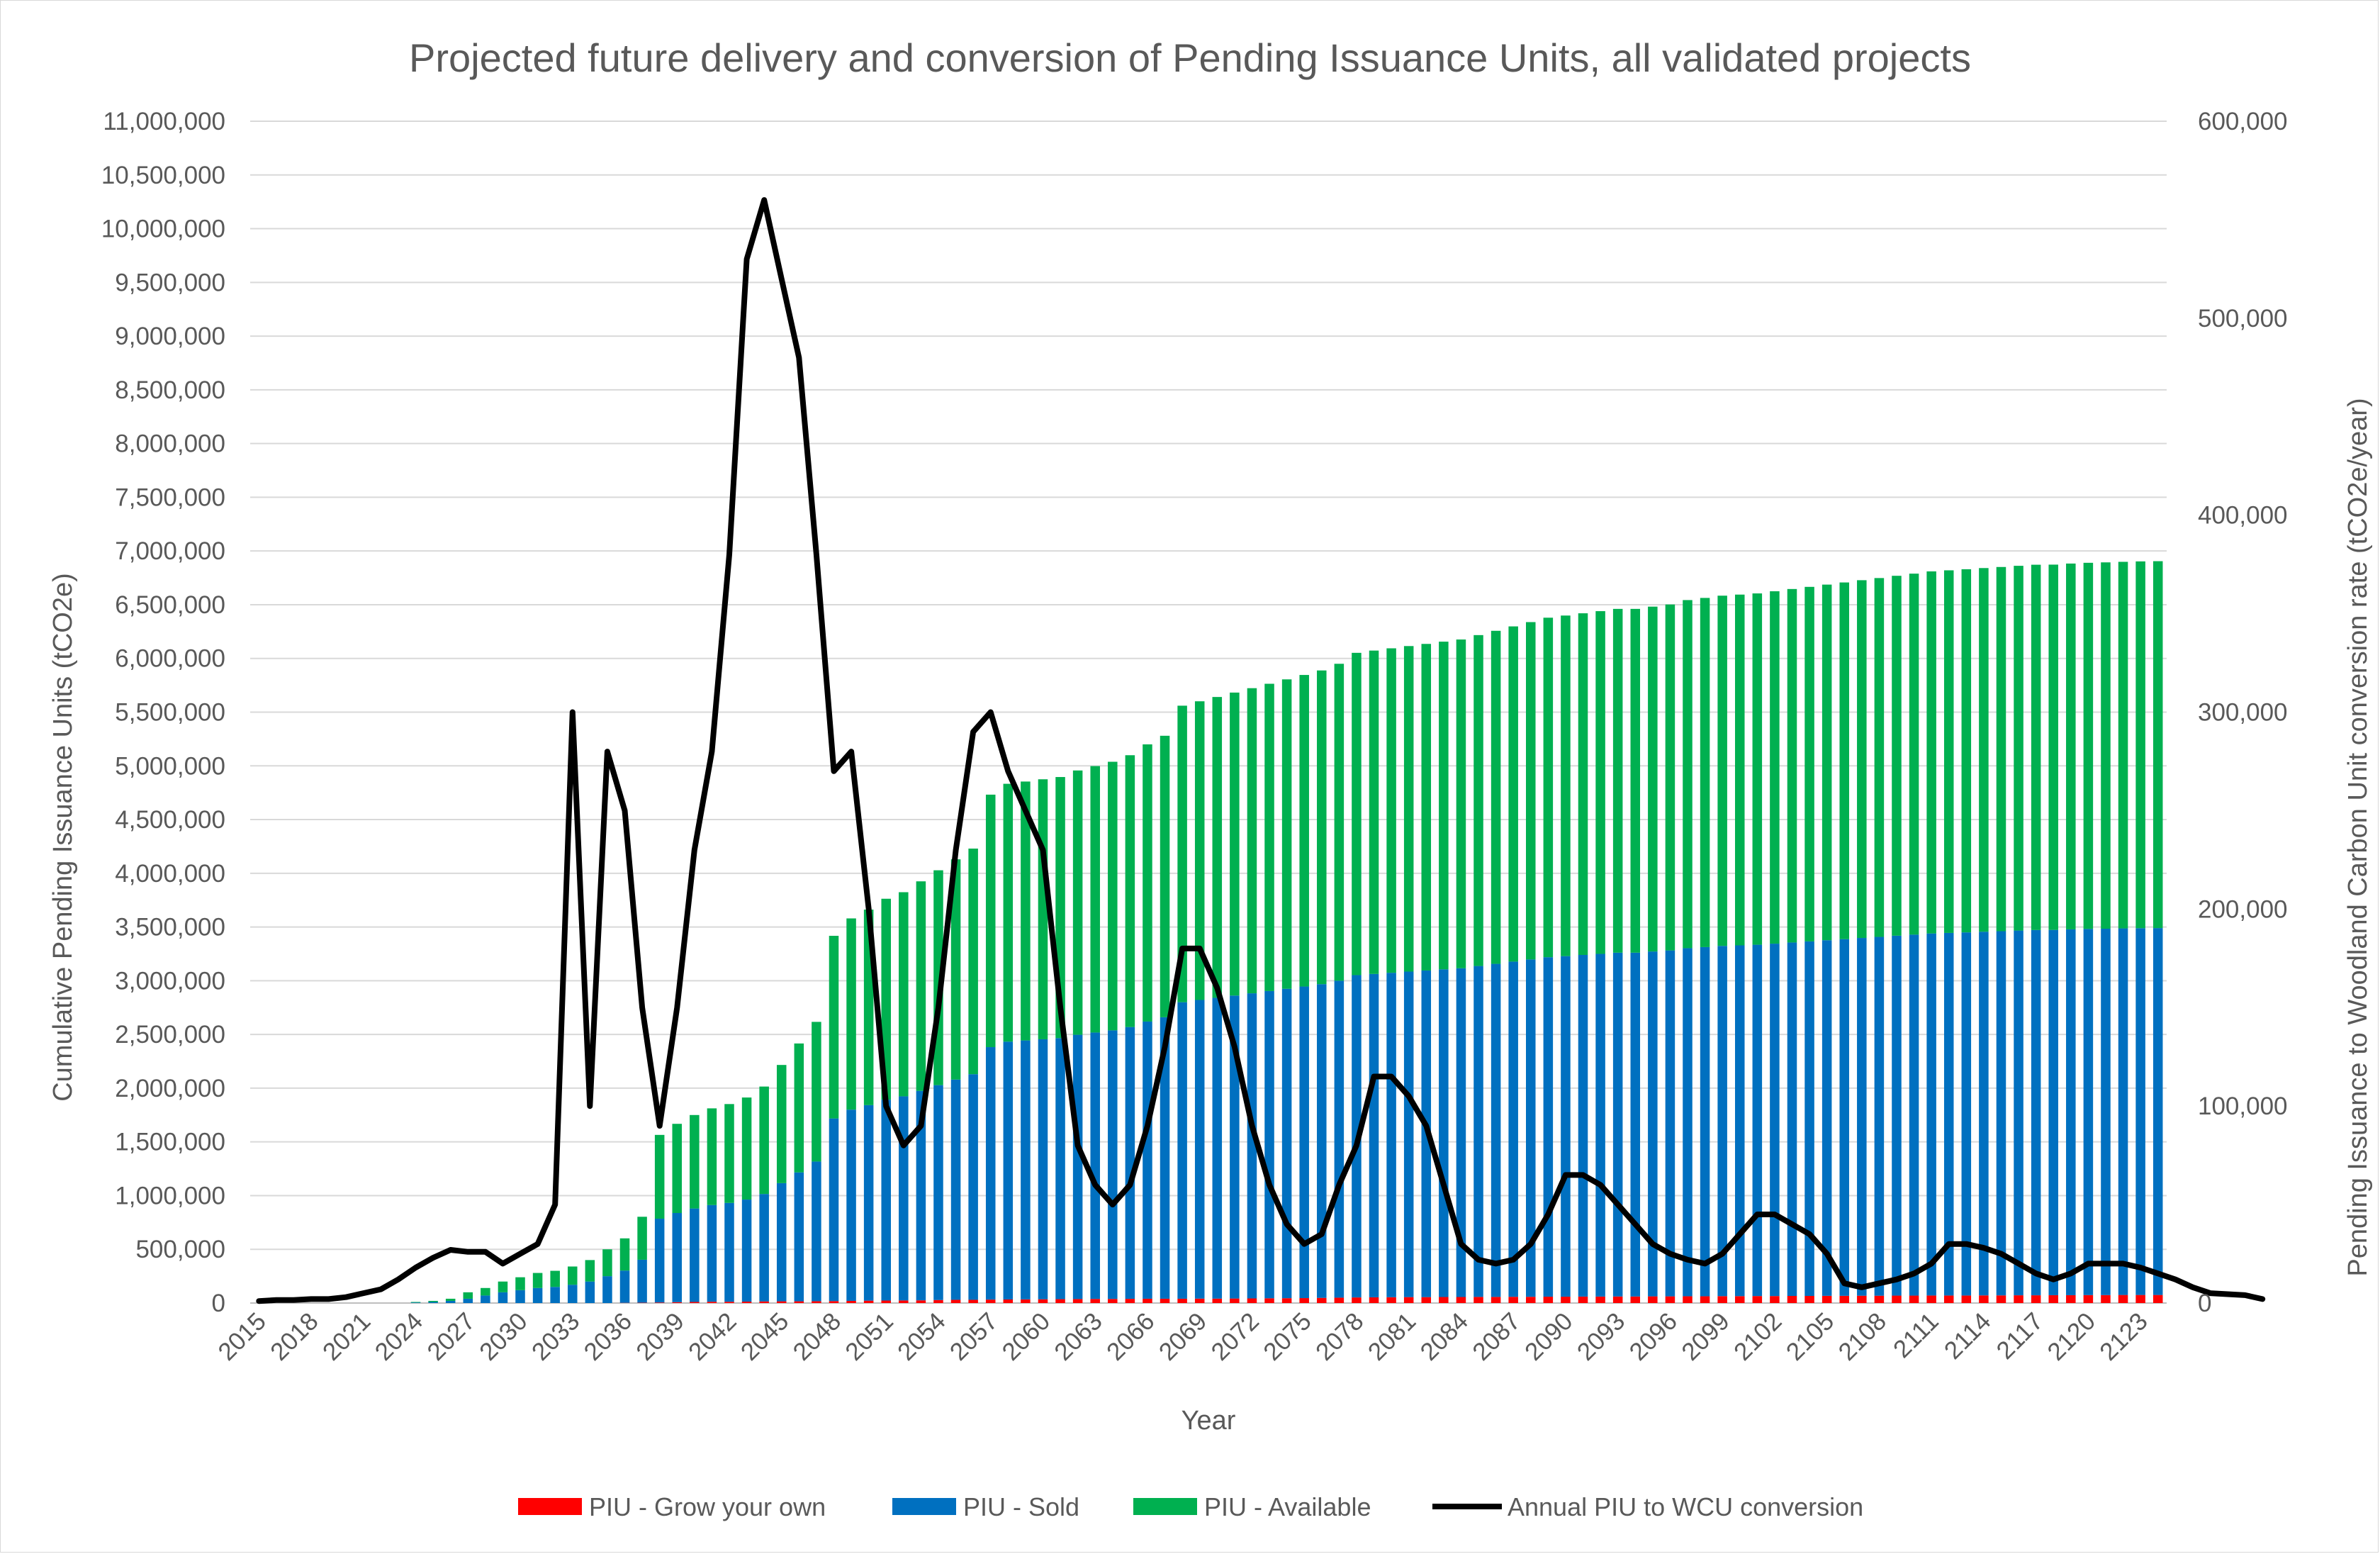 This screenshot has height=1554, width=2380. I want to click on y-tick-label: 3,500,000, so click(170, 927).